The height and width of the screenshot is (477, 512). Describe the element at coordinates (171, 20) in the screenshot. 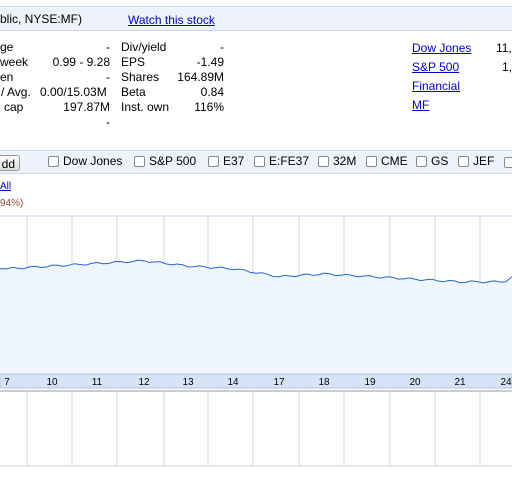

I see `watch-stock-link: Watch this stock` at that location.